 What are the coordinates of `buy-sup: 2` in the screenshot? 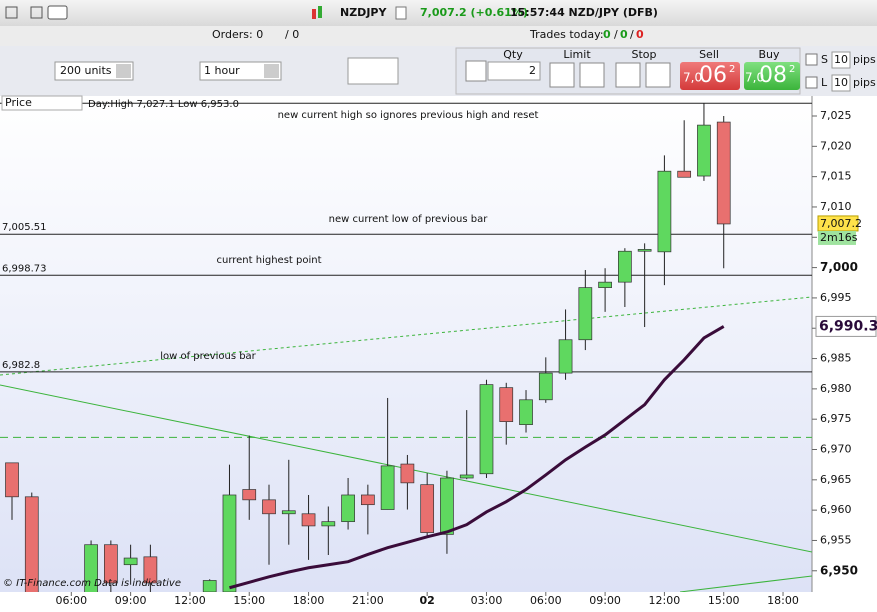 It's located at (792, 69).